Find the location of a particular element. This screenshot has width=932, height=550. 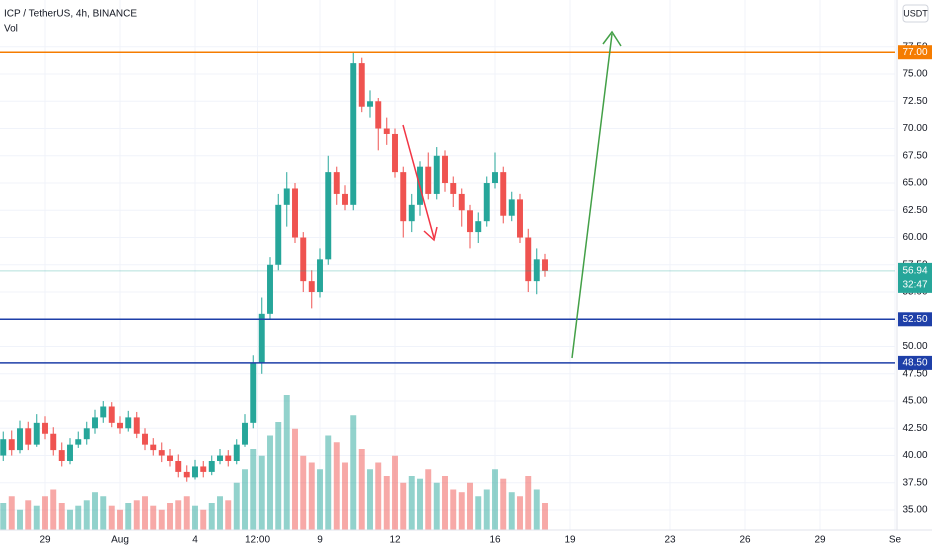

x-tick-label: 19 is located at coordinates (570, 540).